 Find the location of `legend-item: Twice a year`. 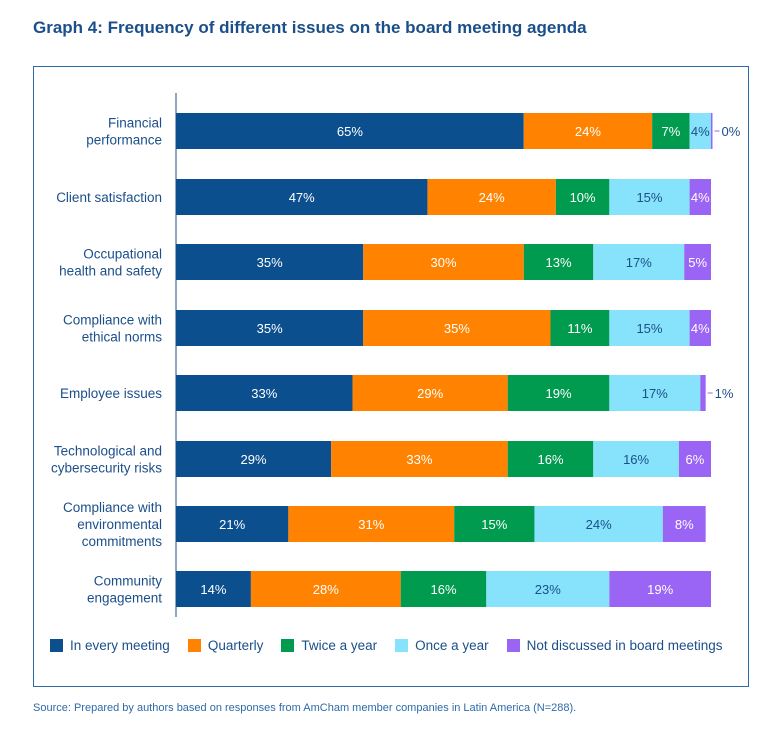

legend-item: Twice a year is located at coordinates (329, 645).